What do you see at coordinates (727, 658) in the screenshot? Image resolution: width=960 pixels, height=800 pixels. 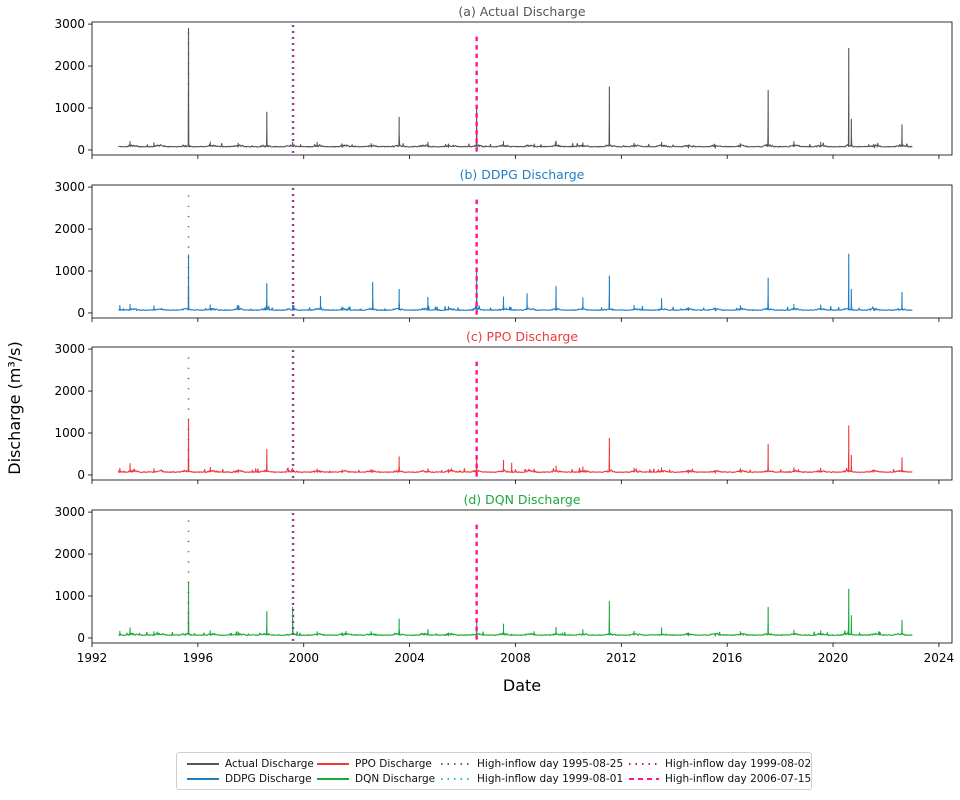 I see `x-tick-label: 2016` at bounding box center [727, 658].